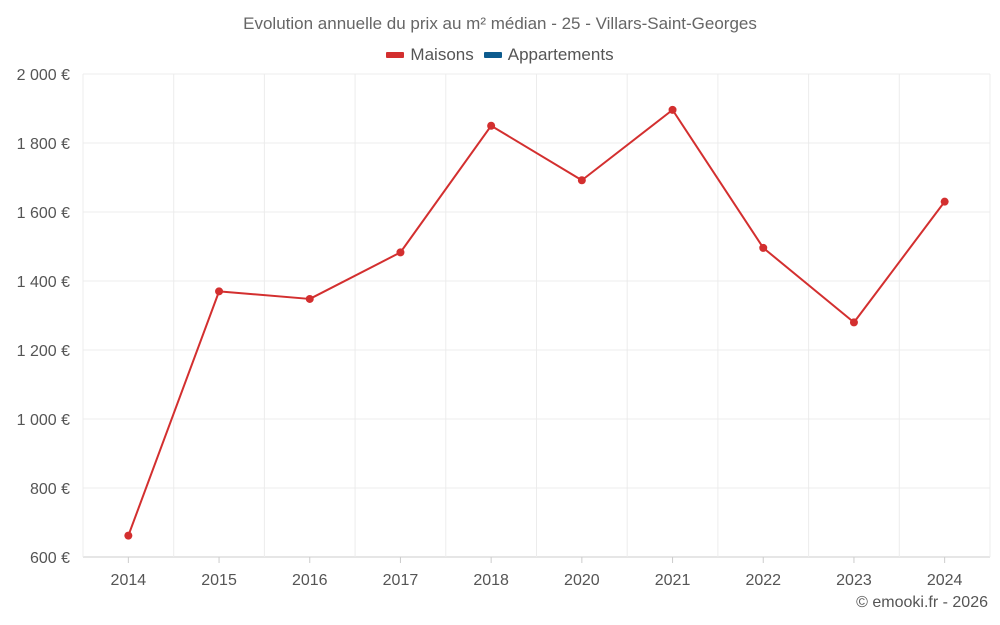 The height and width of the screenshot is (625, 1000). Describe the element at coordinates (854, 580) in the screenshot. I see `x-tick-label: 2023` at that location.